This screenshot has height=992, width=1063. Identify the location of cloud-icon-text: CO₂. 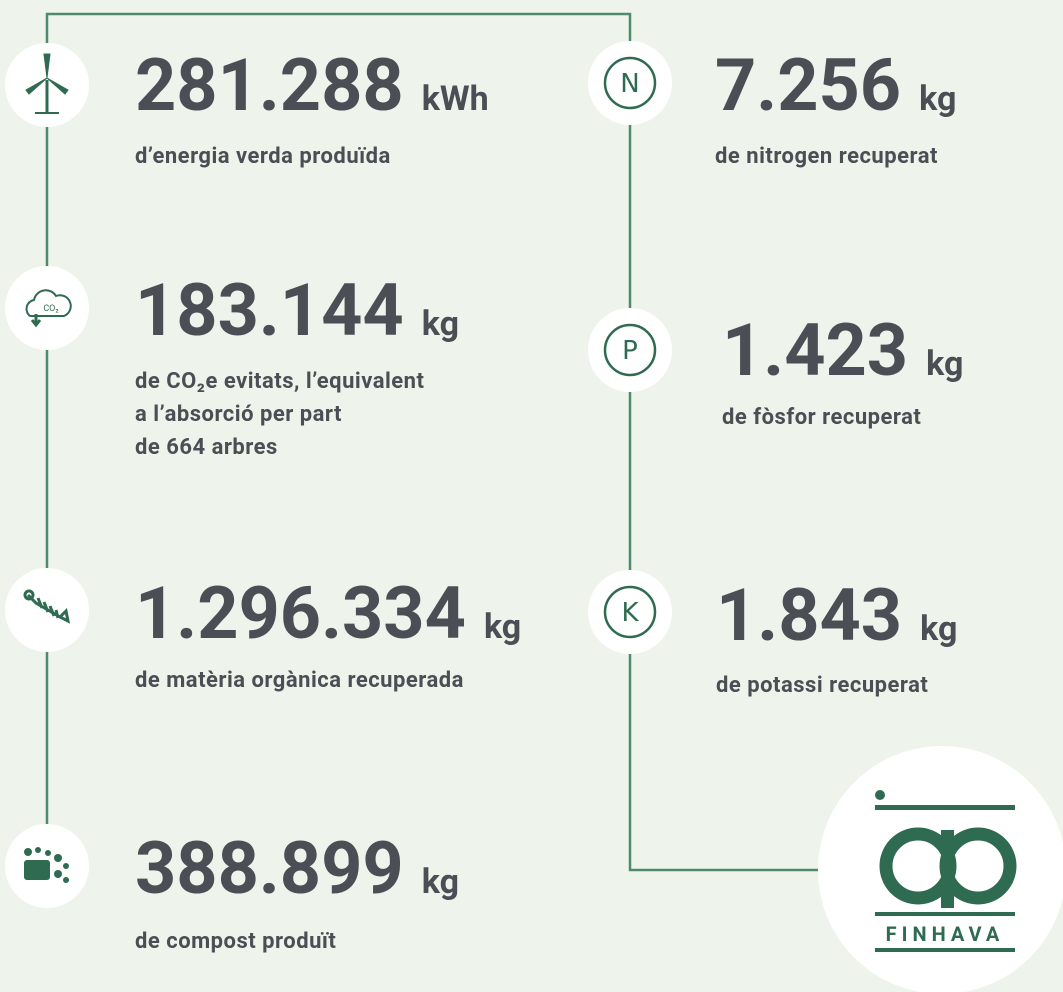
(50, 309).